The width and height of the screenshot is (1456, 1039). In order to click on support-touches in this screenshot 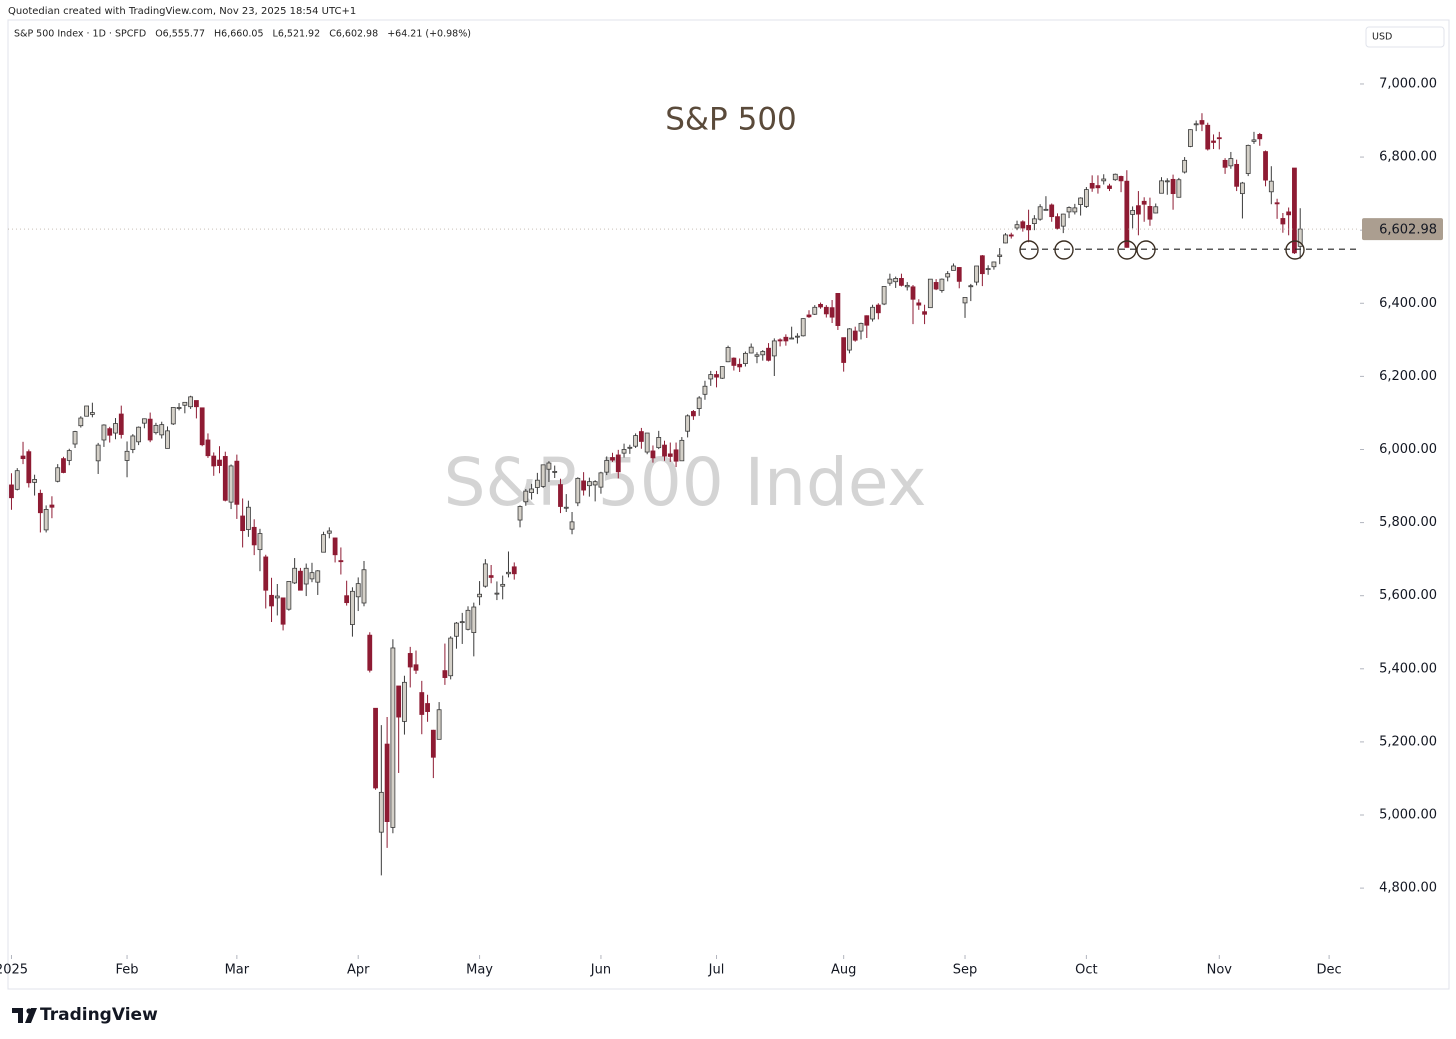, I will do `click(1162, 250)`.